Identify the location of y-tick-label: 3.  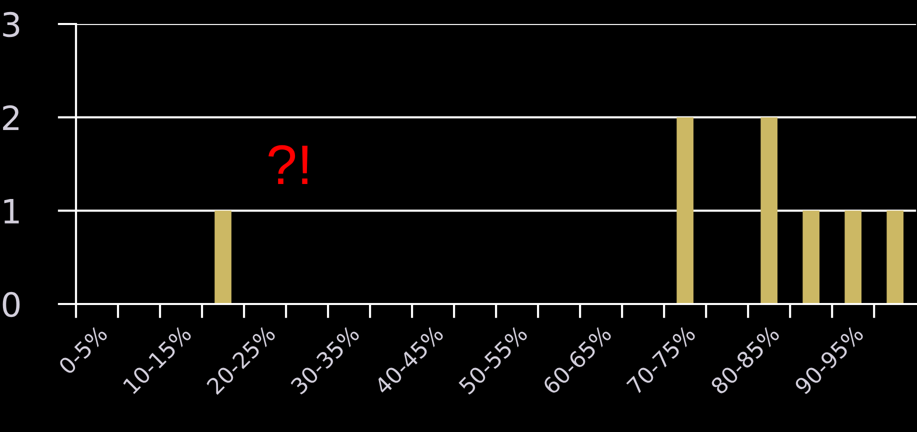
(11, 25).